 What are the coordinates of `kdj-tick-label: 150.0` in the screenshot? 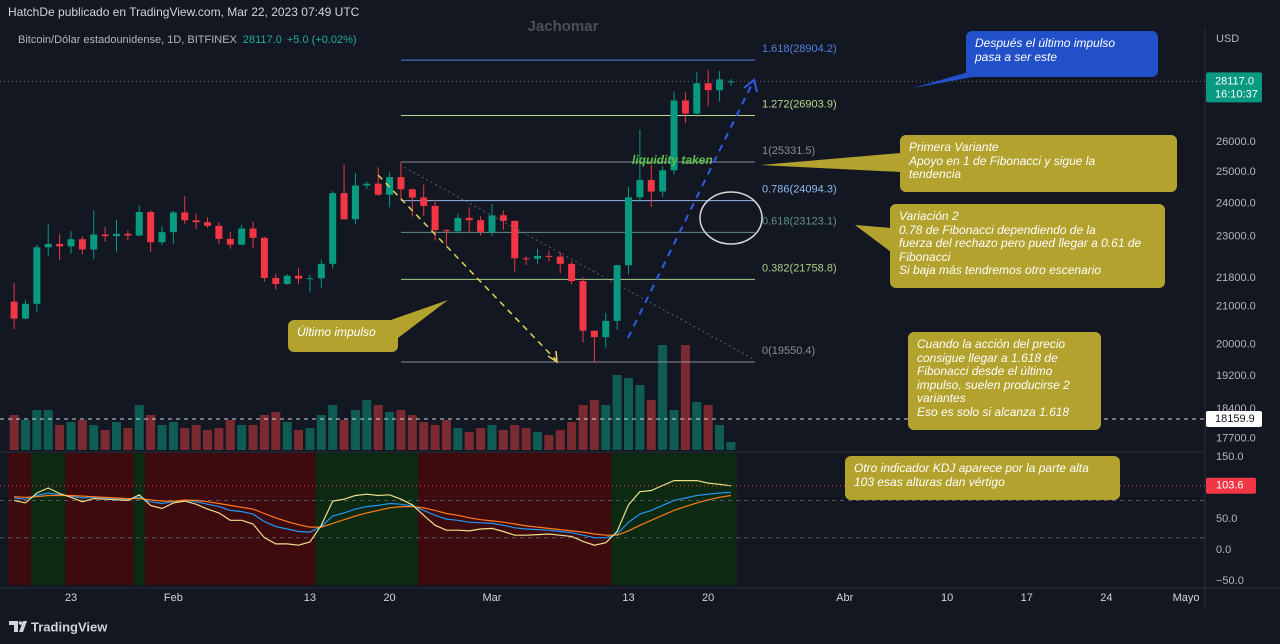 It's located at (1230, 457).